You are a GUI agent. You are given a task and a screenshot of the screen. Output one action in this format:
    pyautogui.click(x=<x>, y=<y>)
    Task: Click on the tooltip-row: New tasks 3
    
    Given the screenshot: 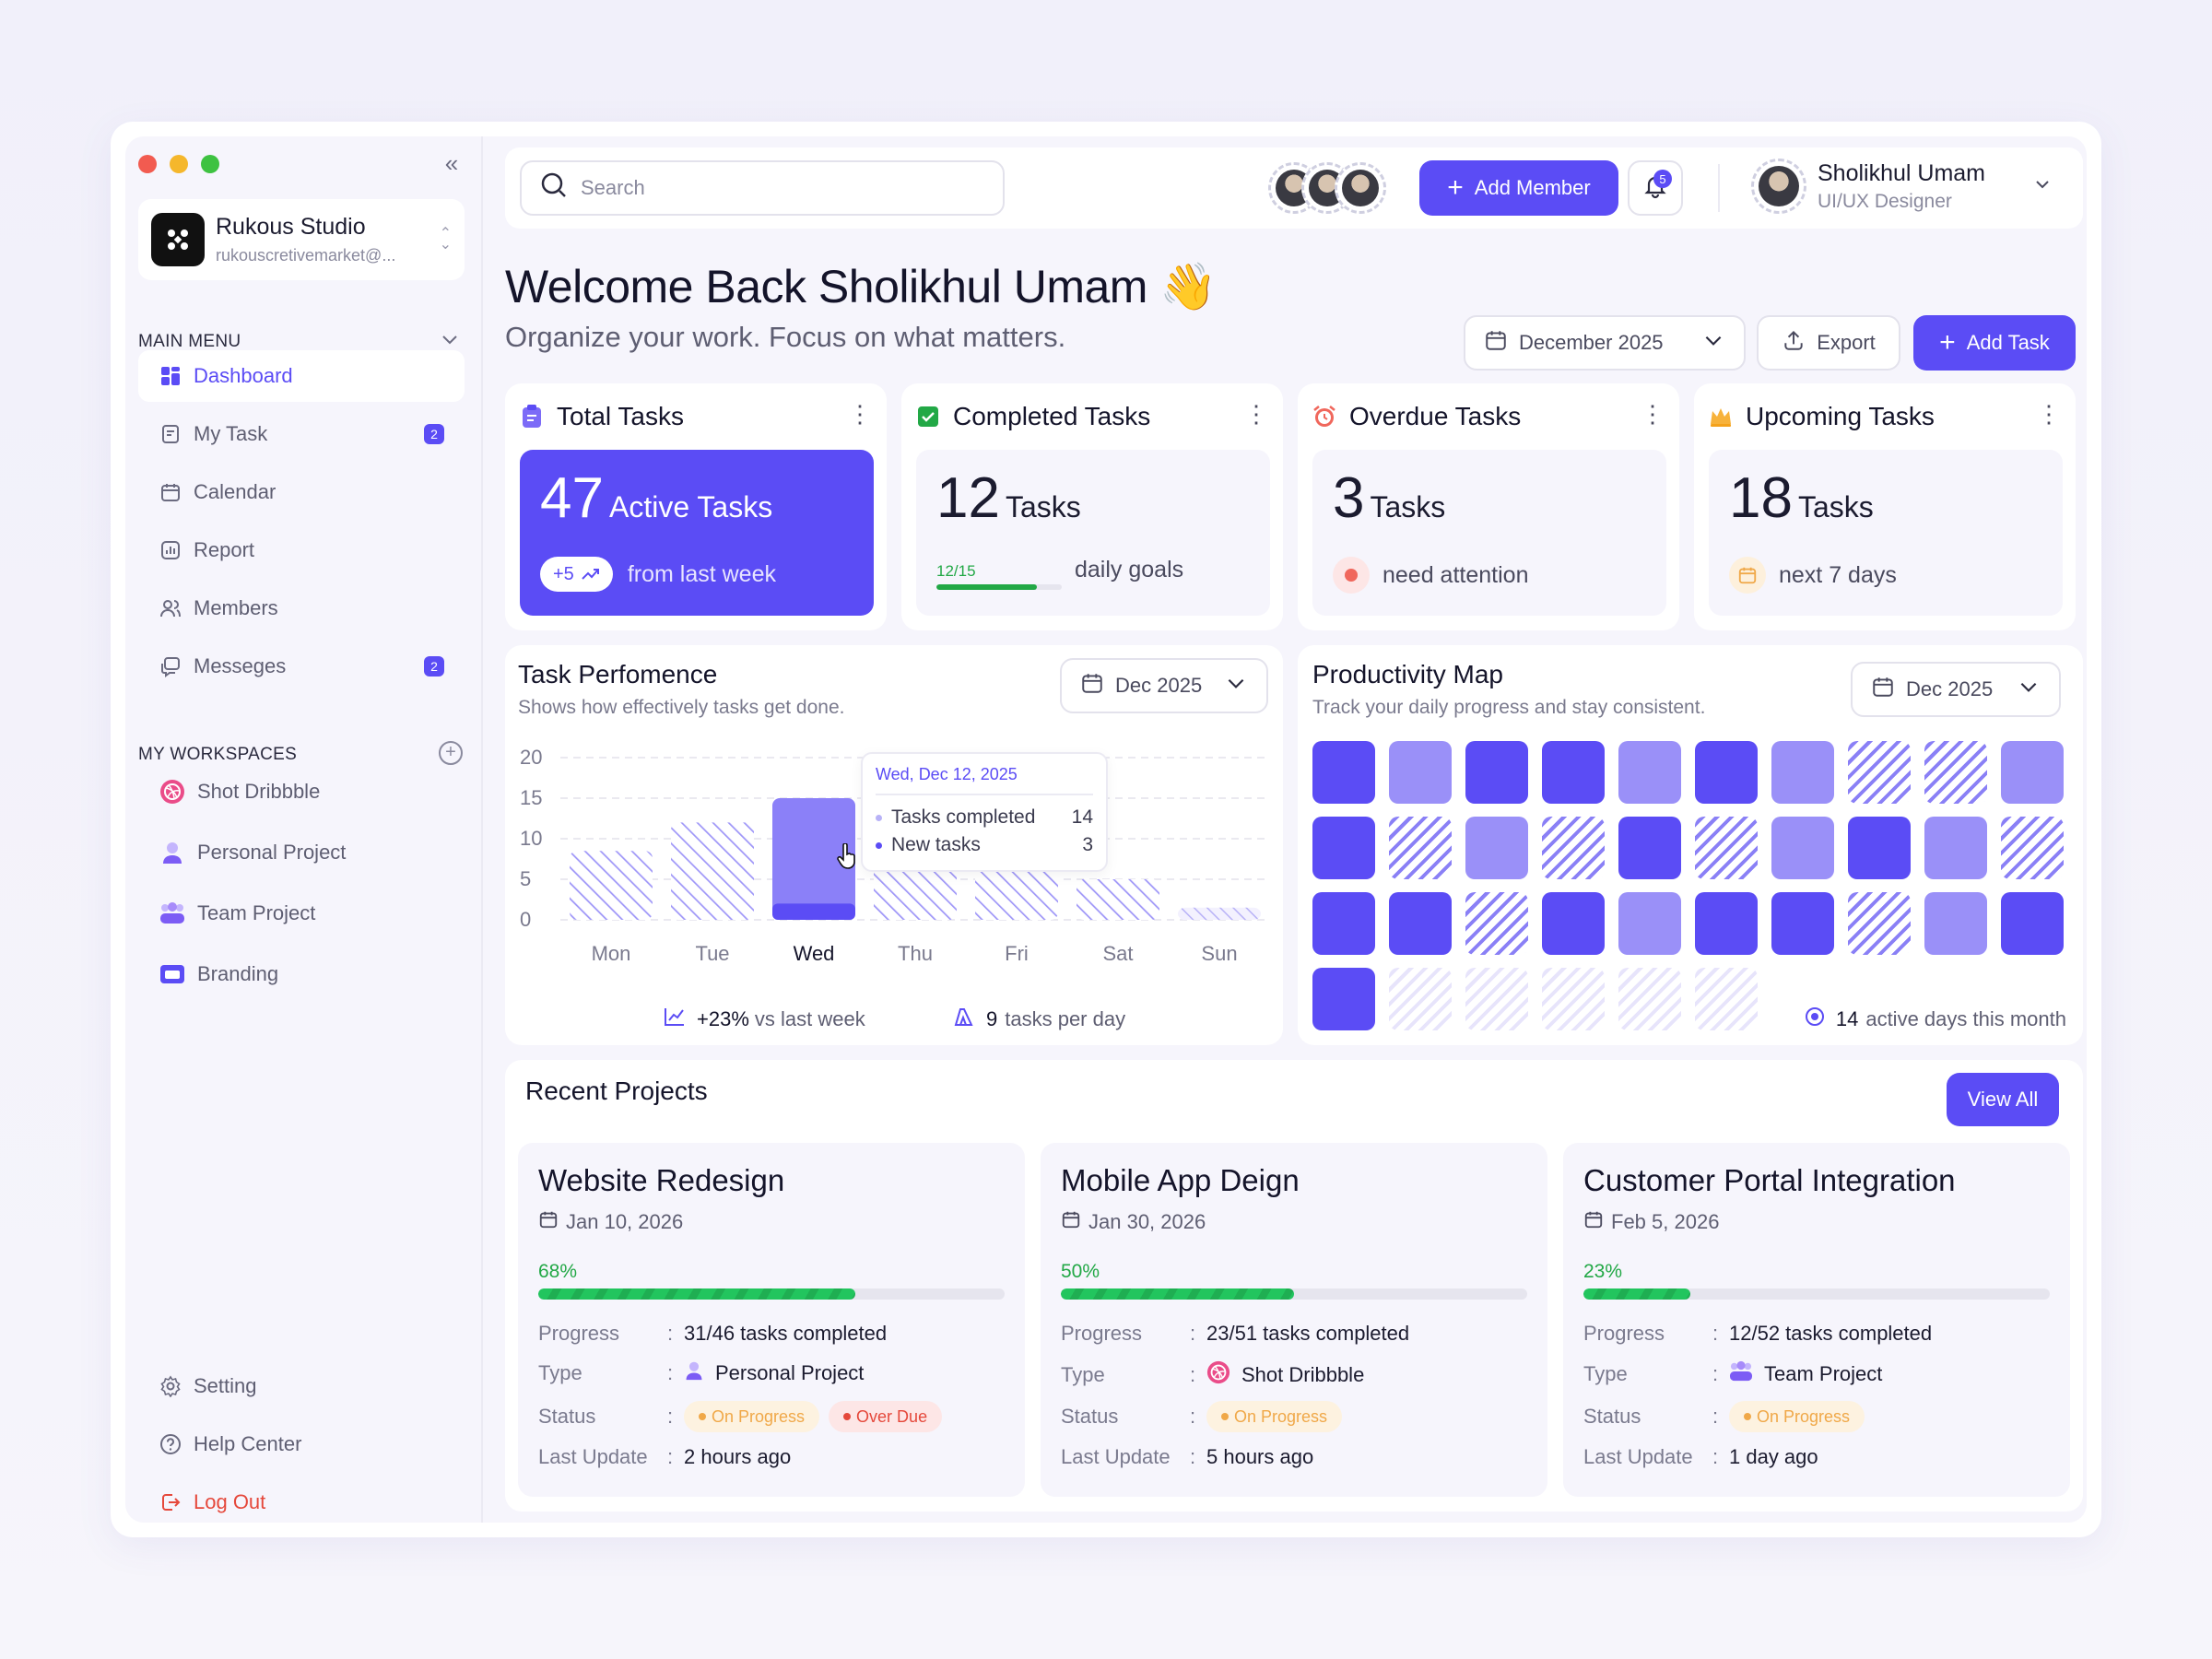 What is the action you would take?
    pyautogui.click(x=984, y=845)
    